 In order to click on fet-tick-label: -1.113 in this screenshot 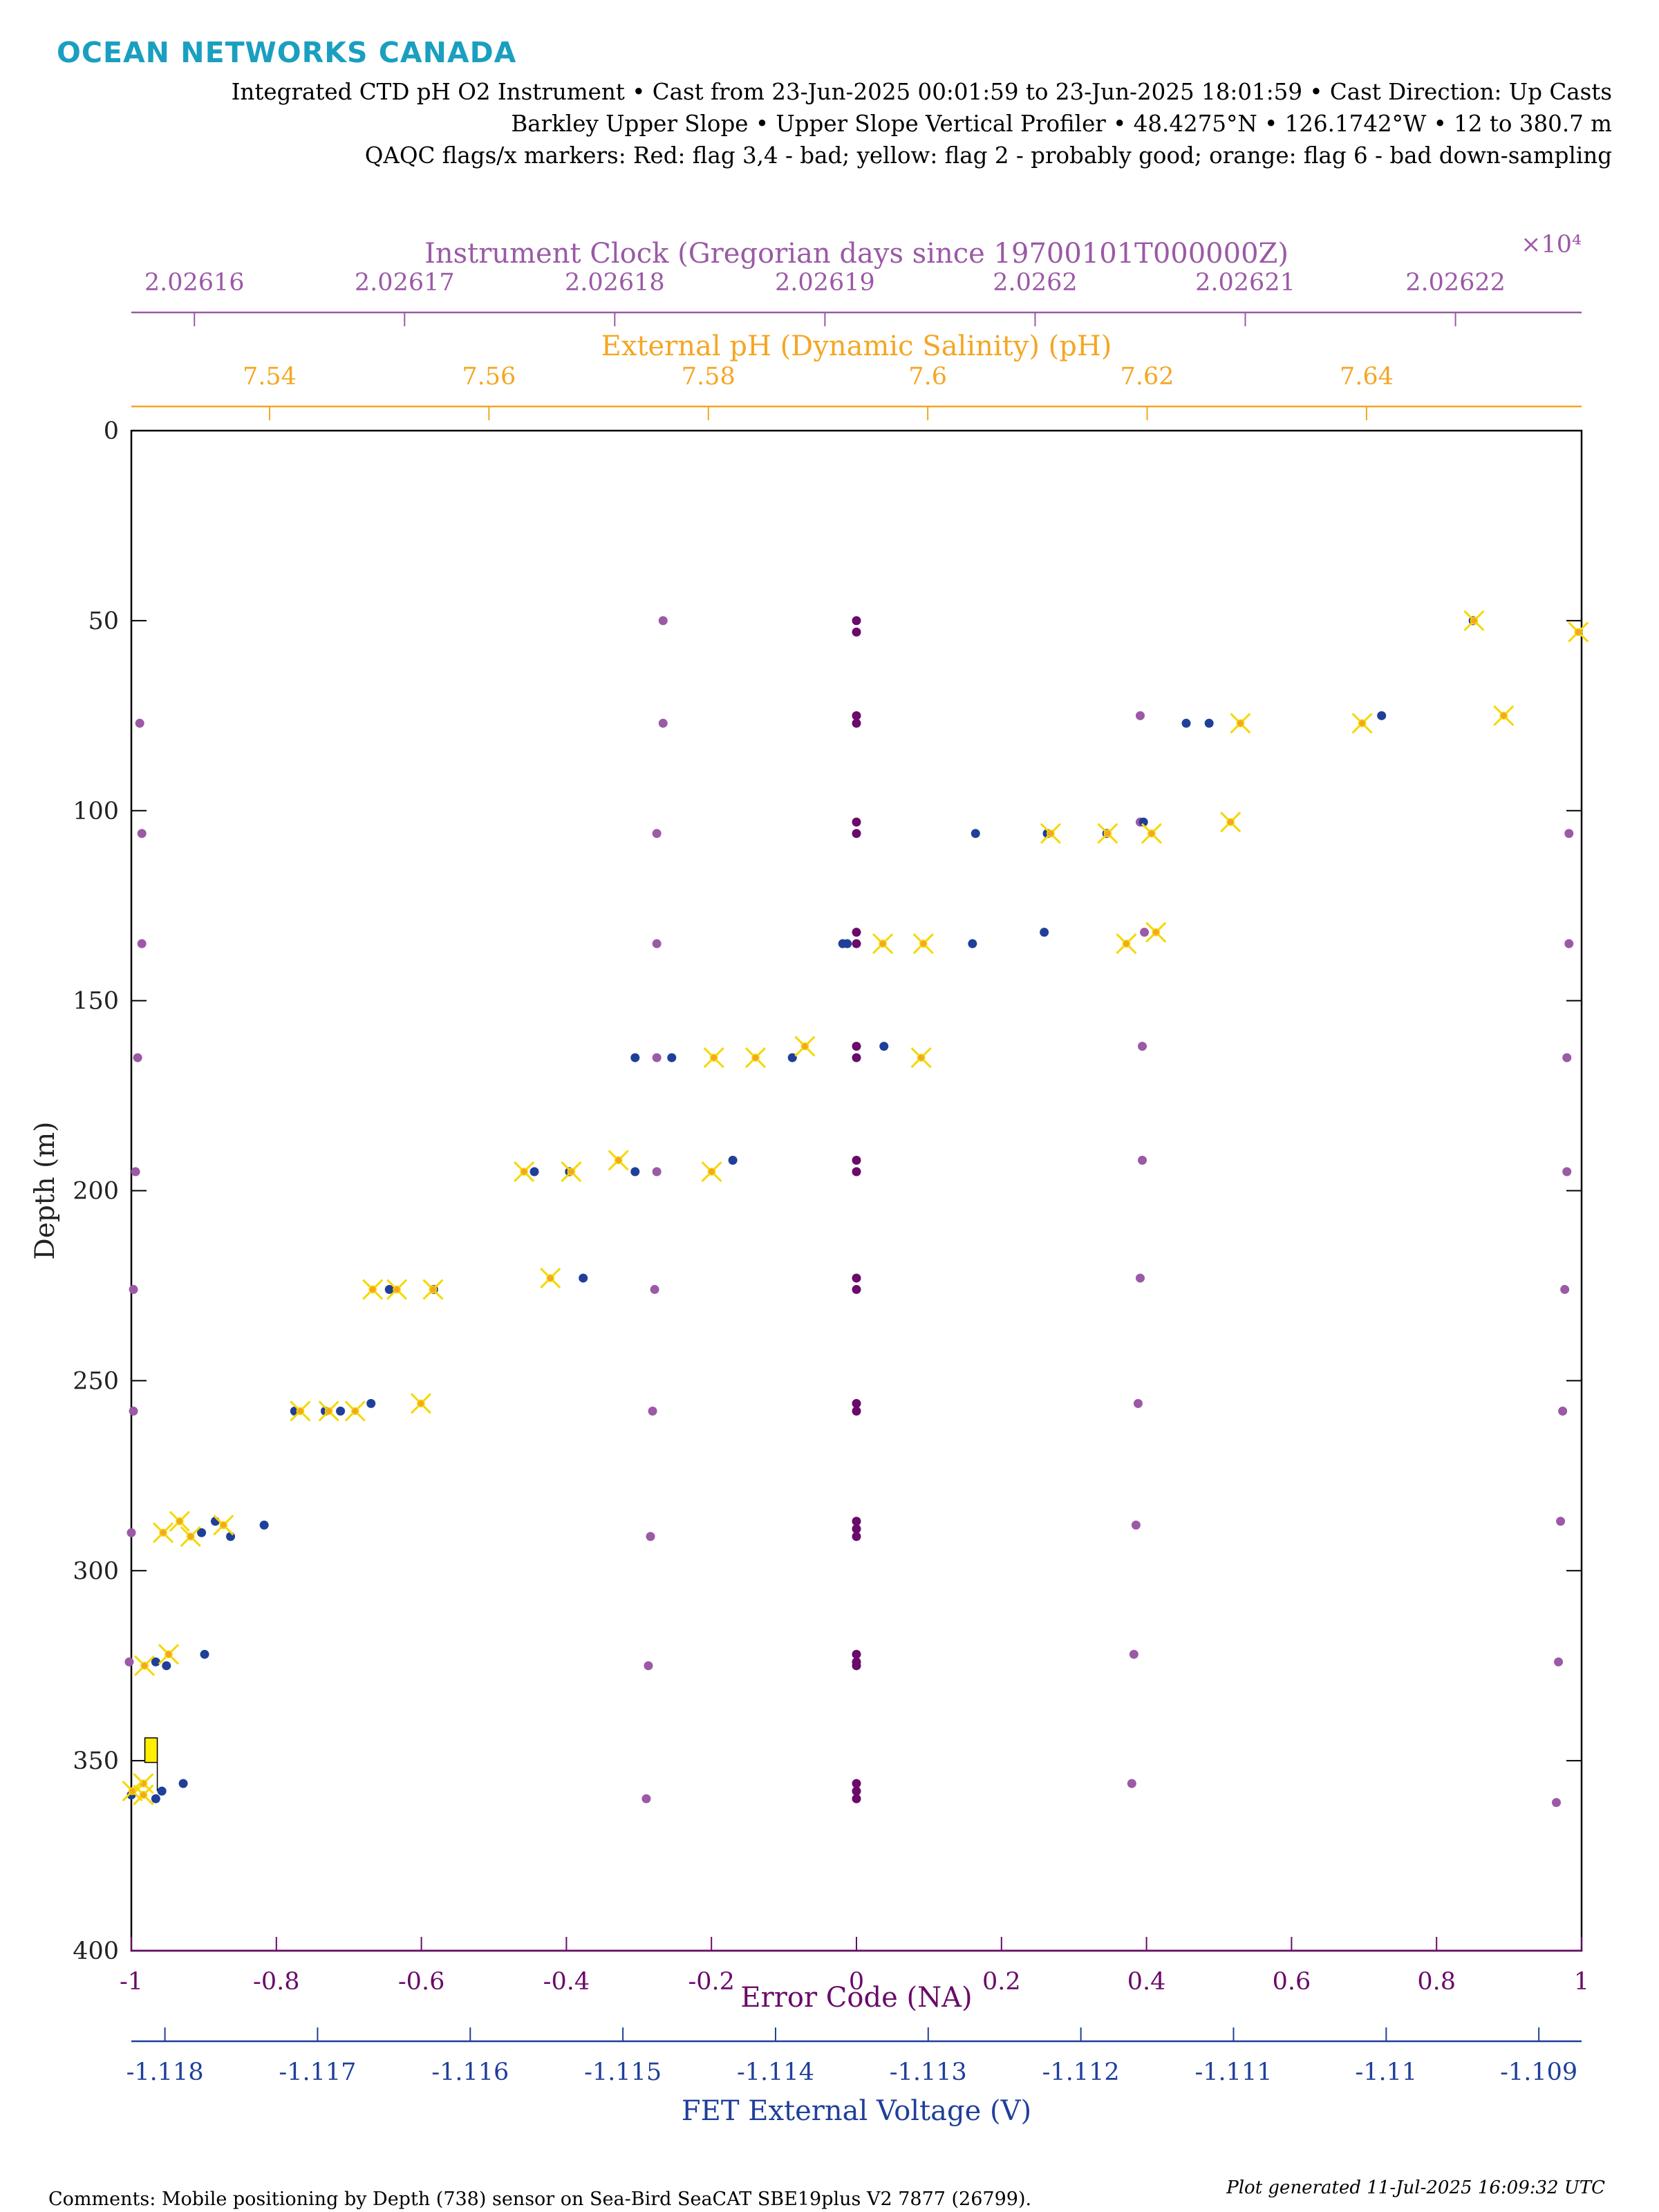, I will do `click(929, 2072)`.